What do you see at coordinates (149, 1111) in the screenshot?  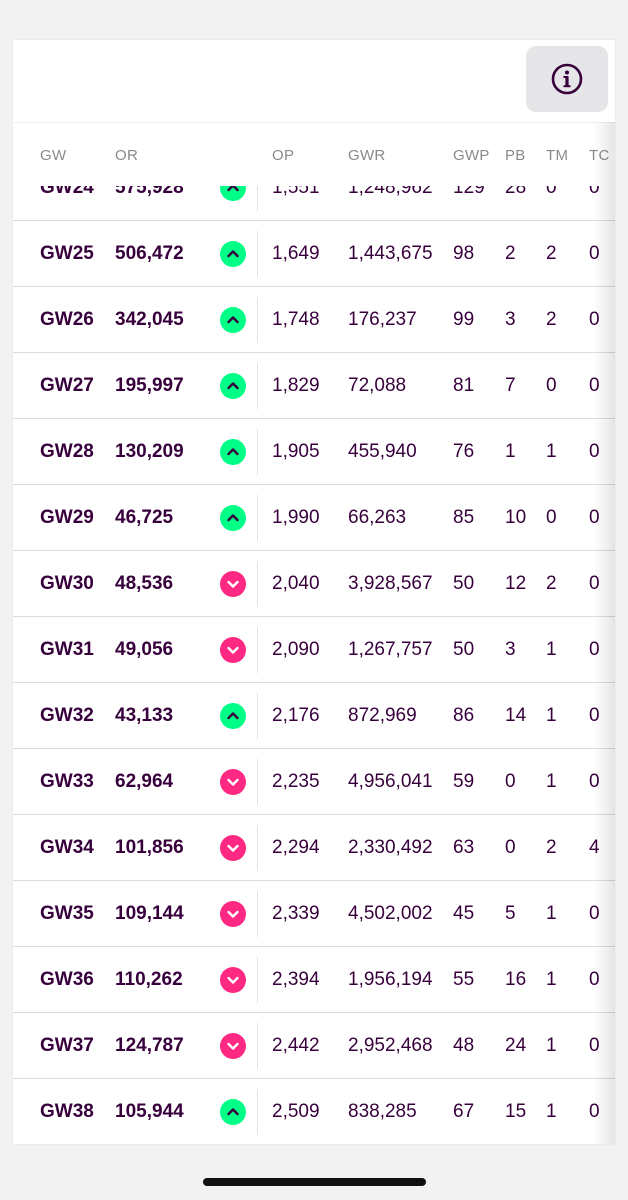 I see `overall-rank-cell: 105,944` at bounding box center [149, 1111].